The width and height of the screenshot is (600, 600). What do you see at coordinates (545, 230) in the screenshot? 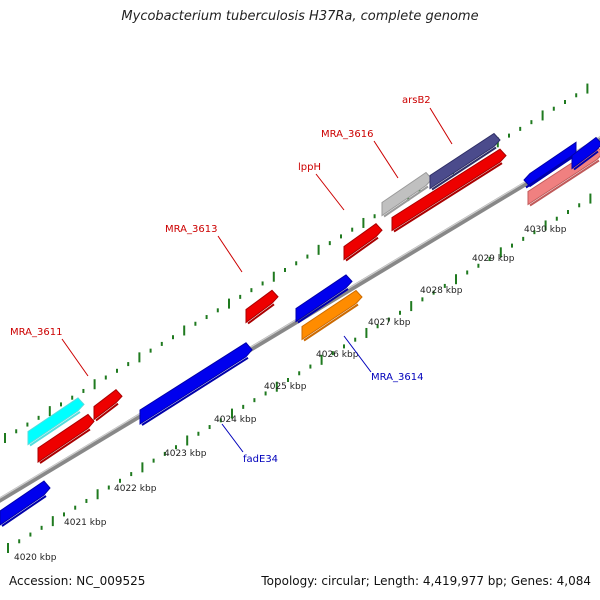
I see `scale-label: 4030 kbp` at bounding box center [545, 230].